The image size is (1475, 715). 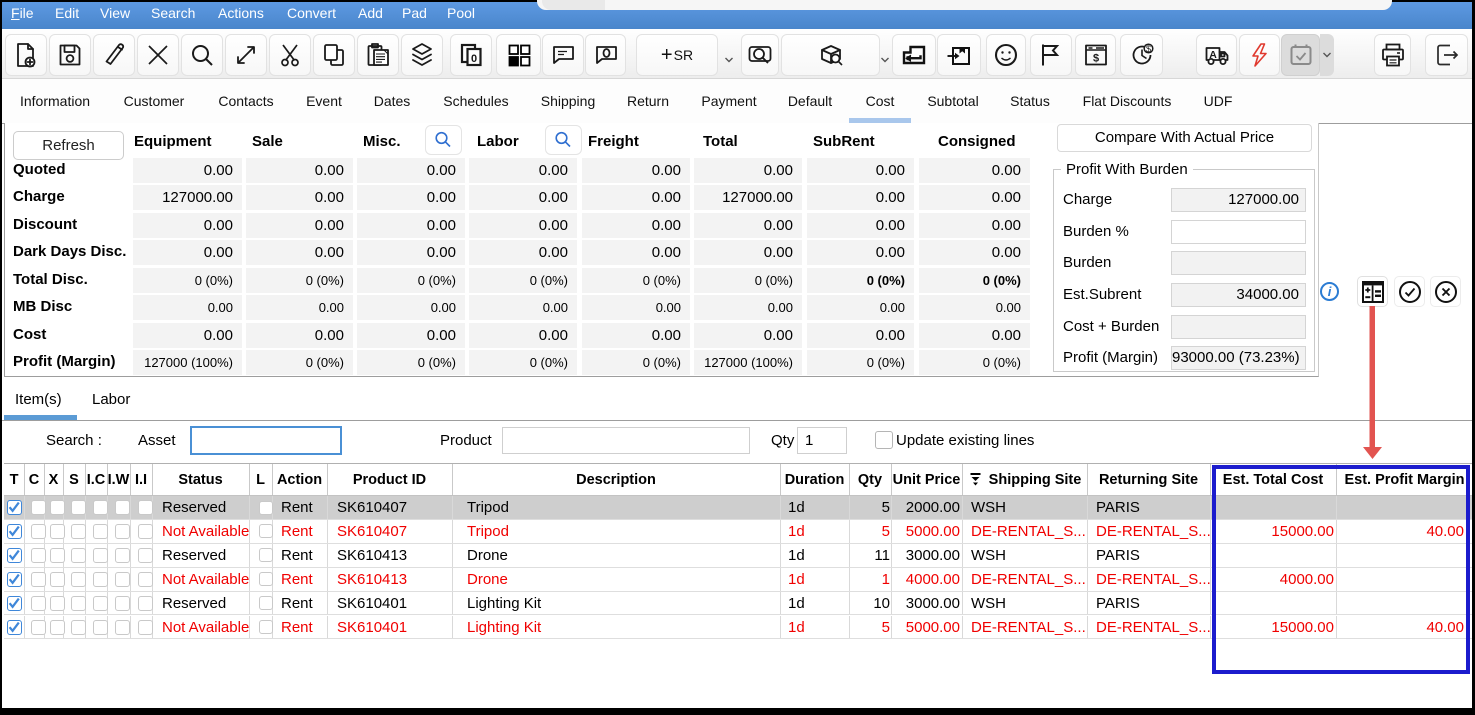 I want to click on svg-text: A, so click(x=1213, y=55).